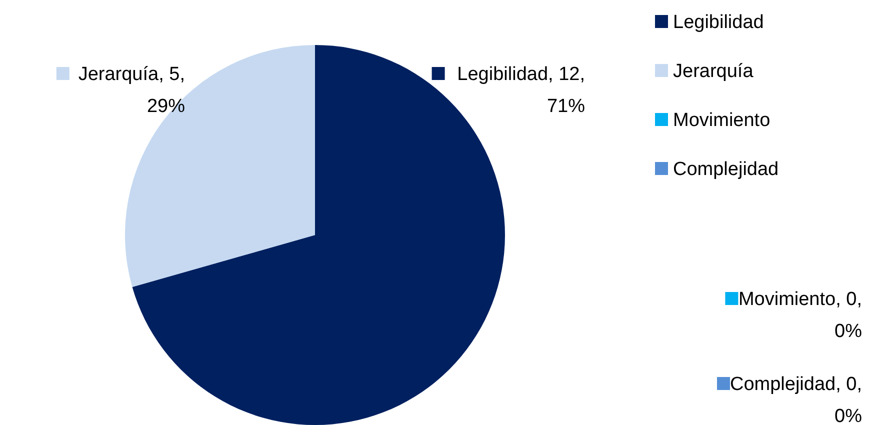 Image resolution: width=869 pixels, height=425 pixels. Describe the element at coordinates (713, 71) in the screenshot. I see `legend-label: Jerarquía` at that location.